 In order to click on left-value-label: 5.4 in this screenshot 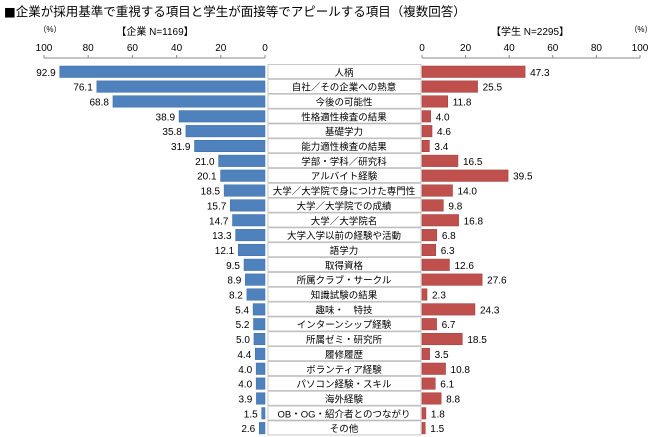, I will do `click(242, 310)`.